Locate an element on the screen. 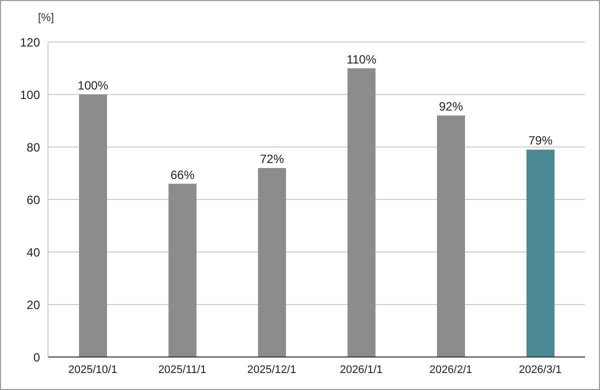  y-tick-label: 80 is located at coordinates (33, 147).